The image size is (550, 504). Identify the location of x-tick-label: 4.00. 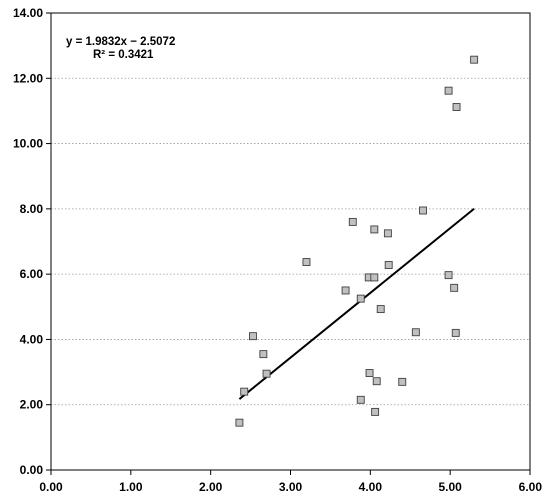
(371, 487).